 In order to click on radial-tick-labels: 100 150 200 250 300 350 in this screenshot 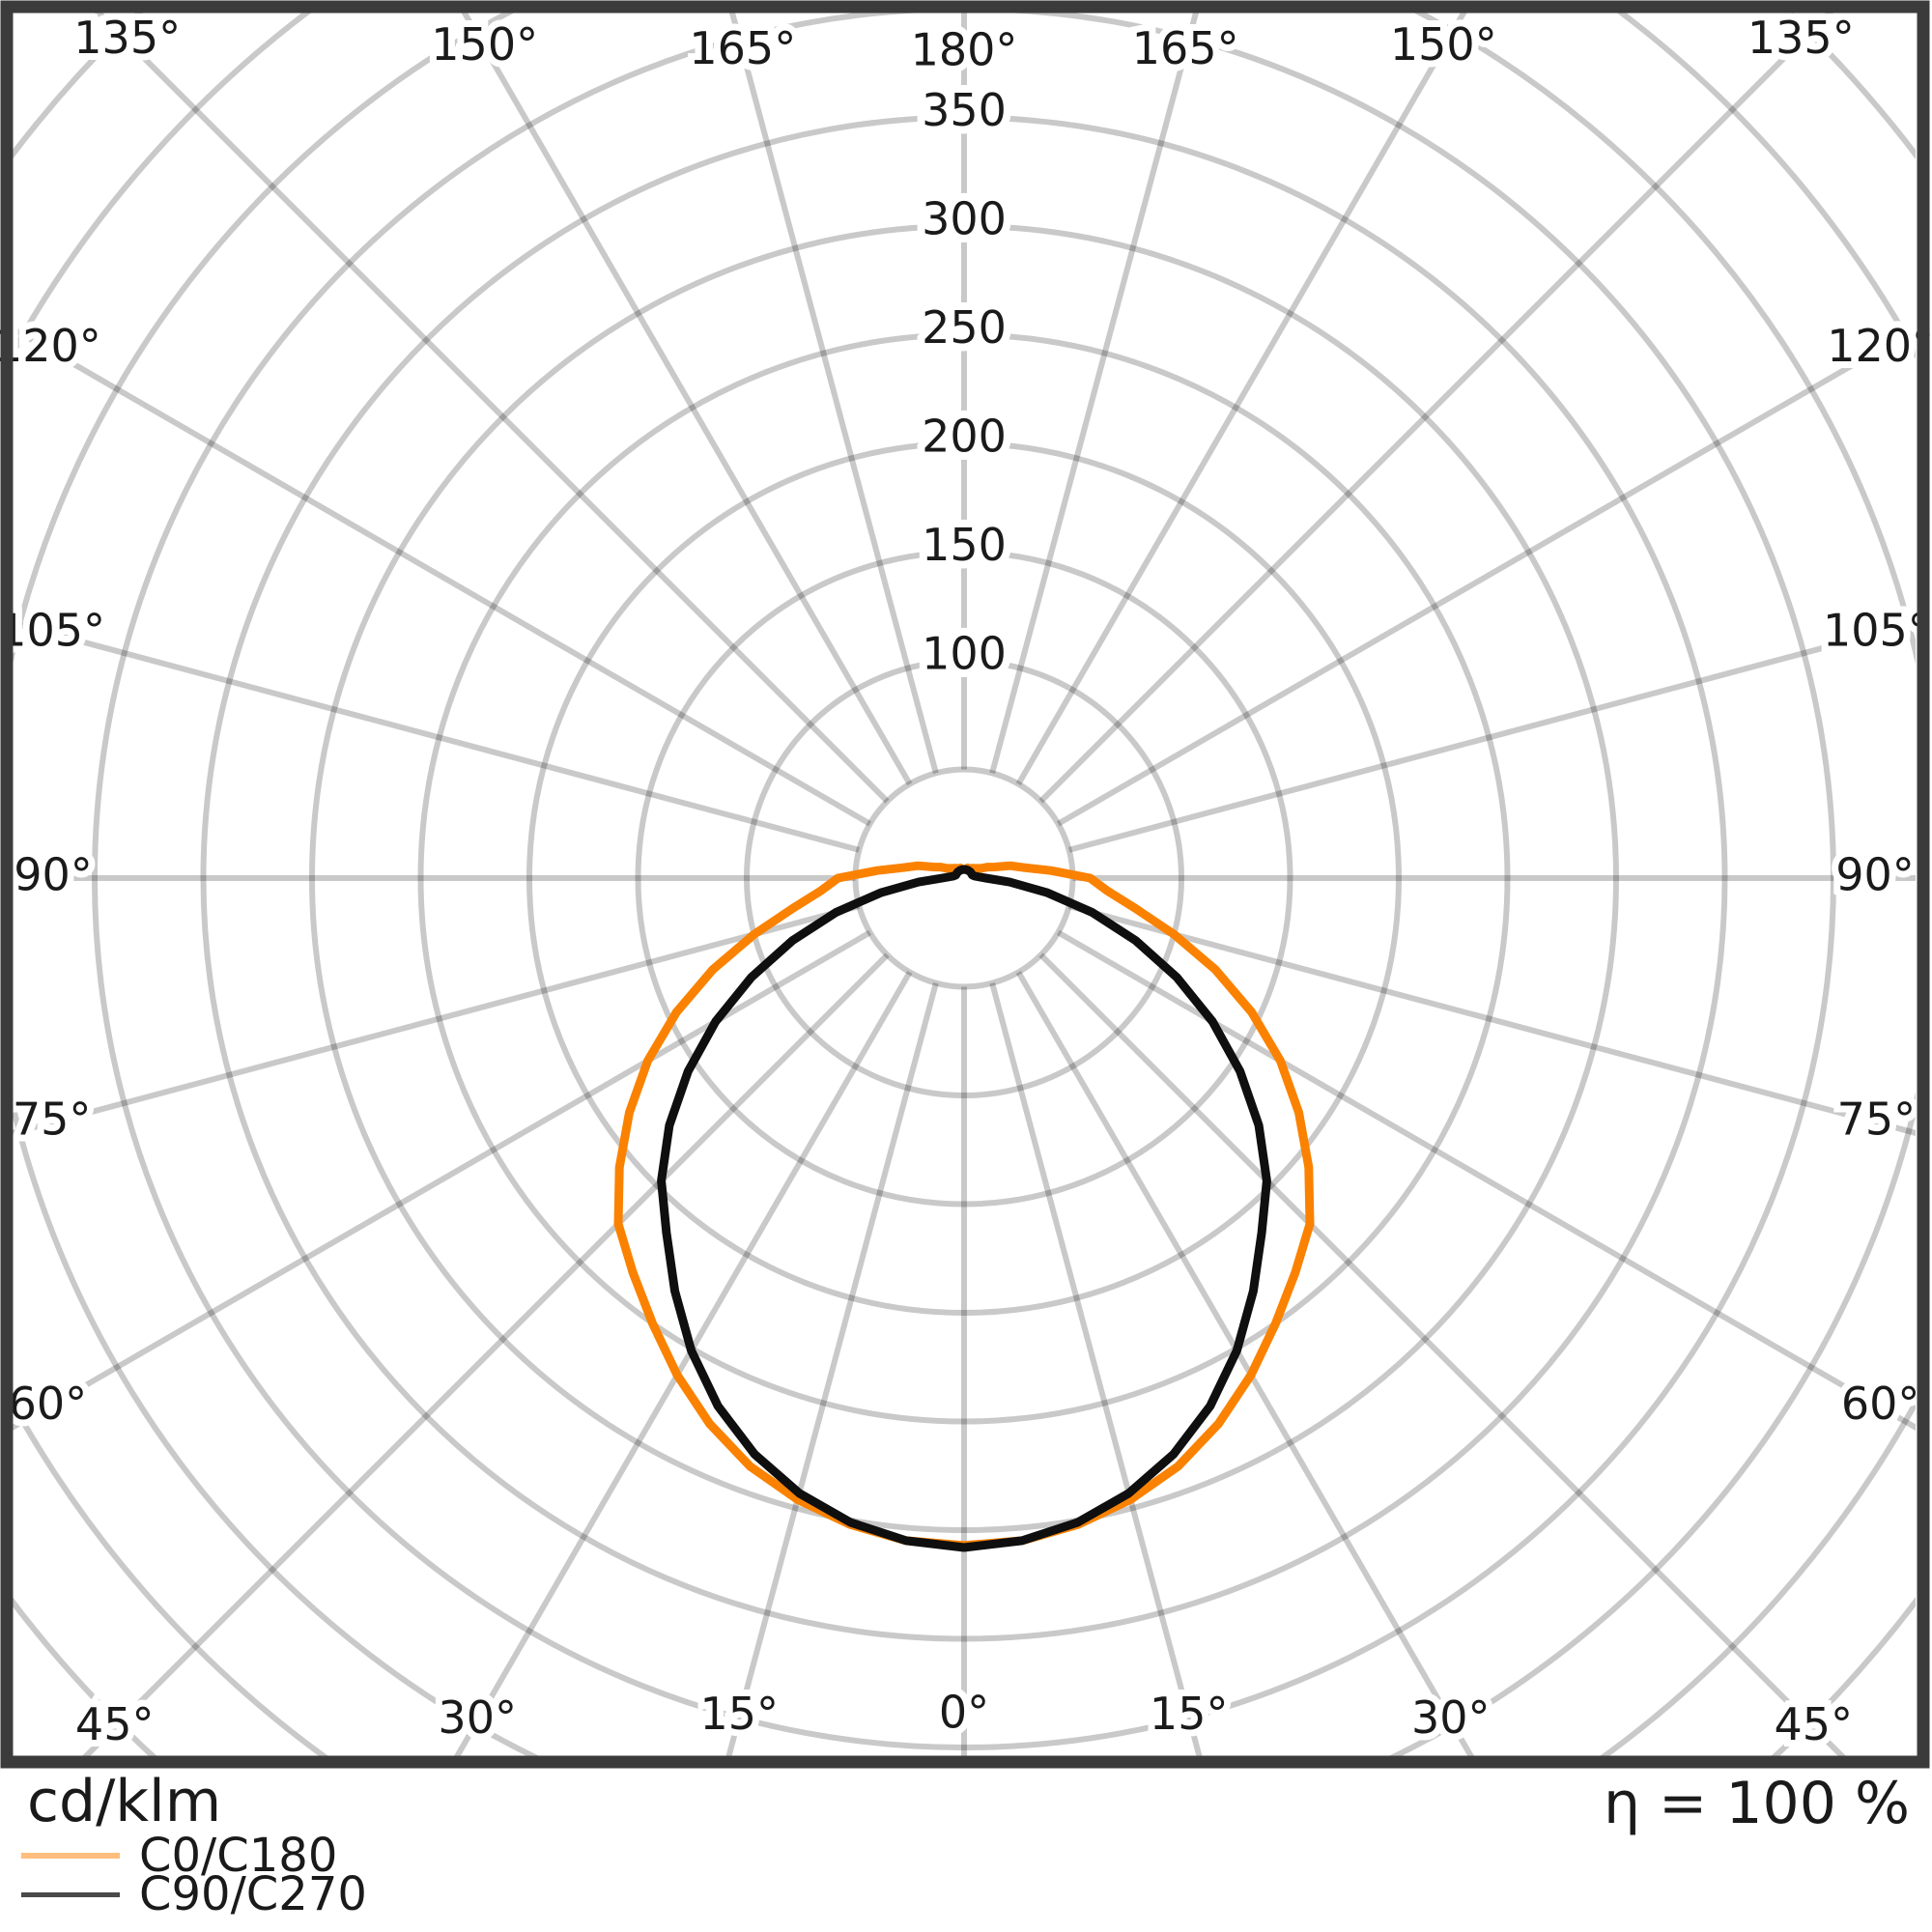, I will do `click(964, 382)`.